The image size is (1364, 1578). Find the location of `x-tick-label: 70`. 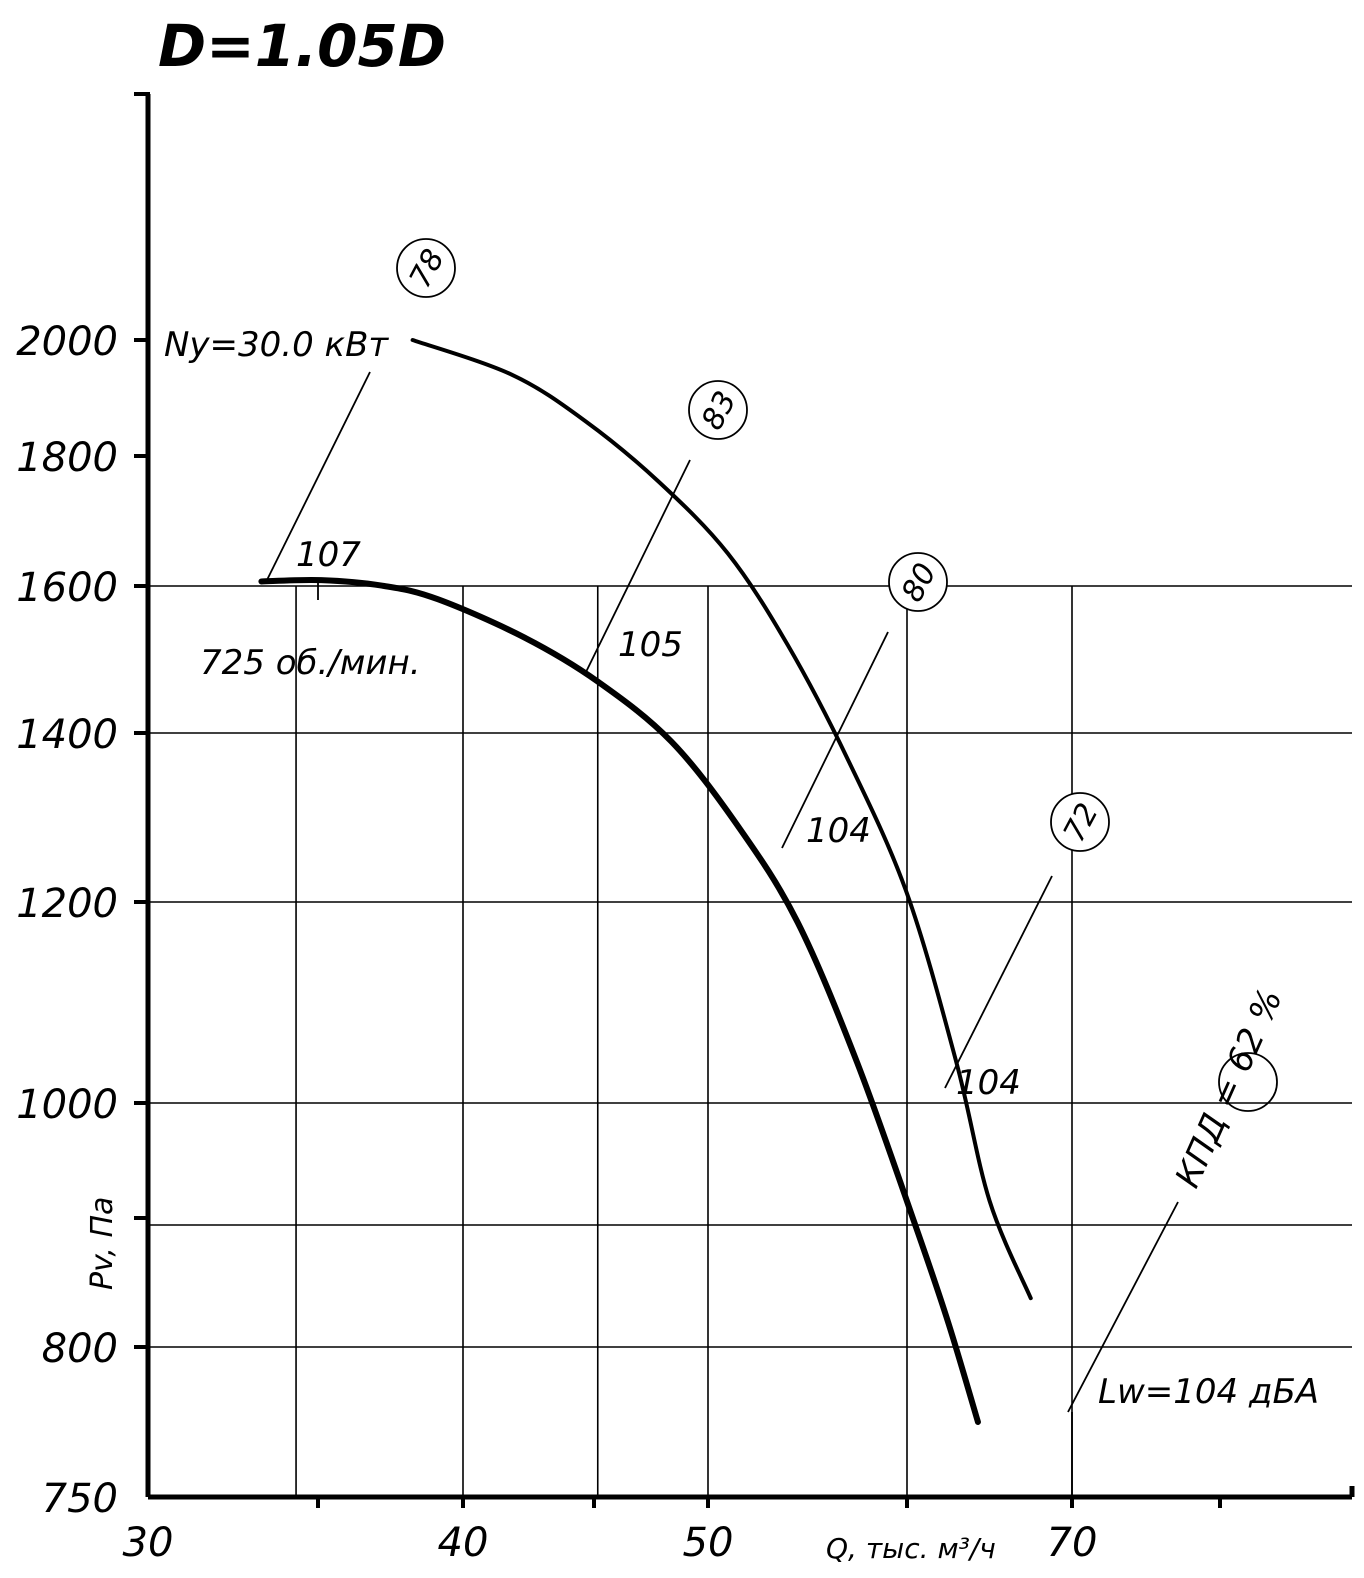

x-tick-label: 70 is located at coordinates (1072, 1543).